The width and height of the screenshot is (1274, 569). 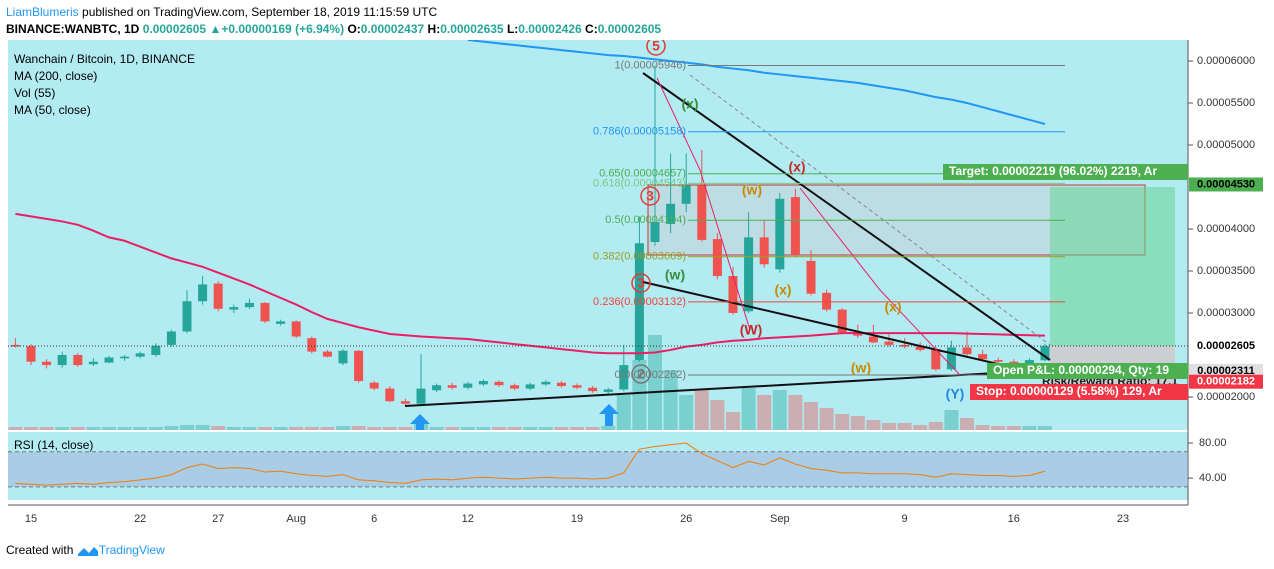 I want to click on rsi-title: RSI (14, close), so click(x=53, y=445).